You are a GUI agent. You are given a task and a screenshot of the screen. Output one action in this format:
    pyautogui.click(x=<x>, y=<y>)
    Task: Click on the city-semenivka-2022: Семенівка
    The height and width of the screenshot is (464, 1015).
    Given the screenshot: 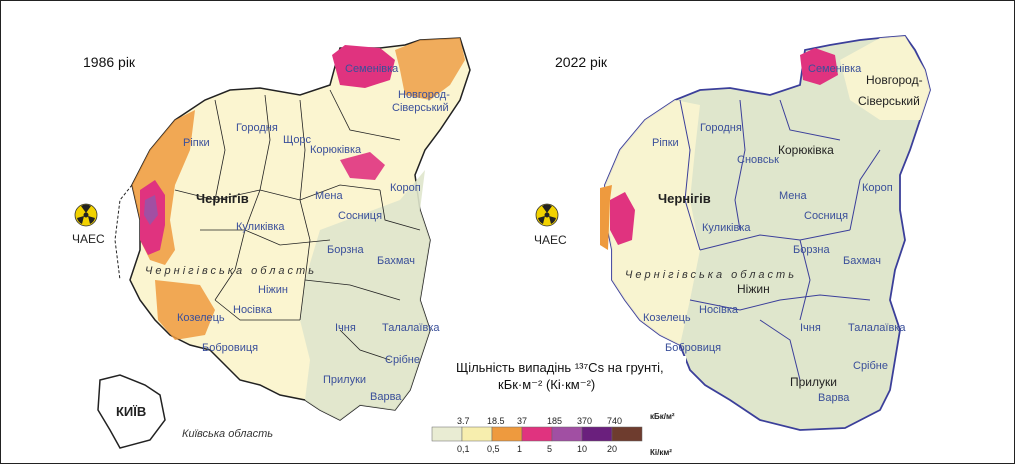 What is the action you would take?
    pyautogui.click(x=835, y=69)
    